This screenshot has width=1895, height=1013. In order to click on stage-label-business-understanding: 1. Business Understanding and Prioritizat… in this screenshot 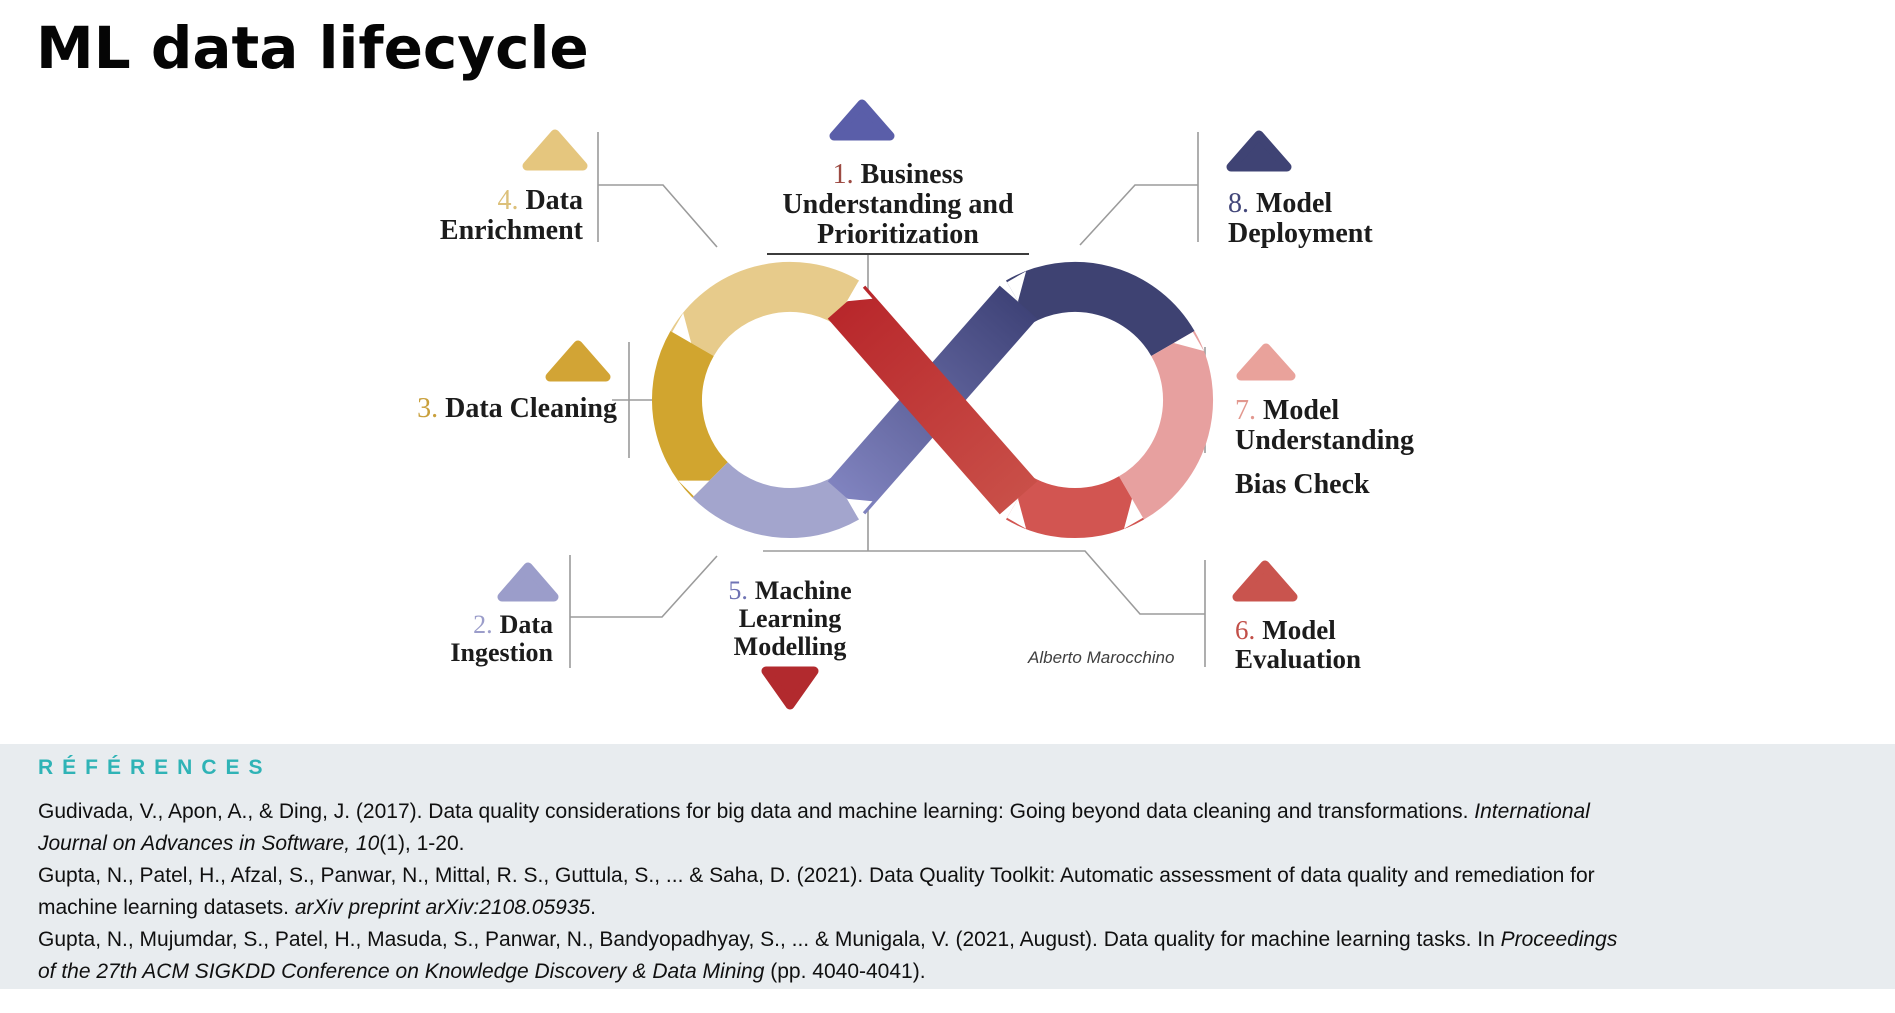, I will do `click(898, 207)`.